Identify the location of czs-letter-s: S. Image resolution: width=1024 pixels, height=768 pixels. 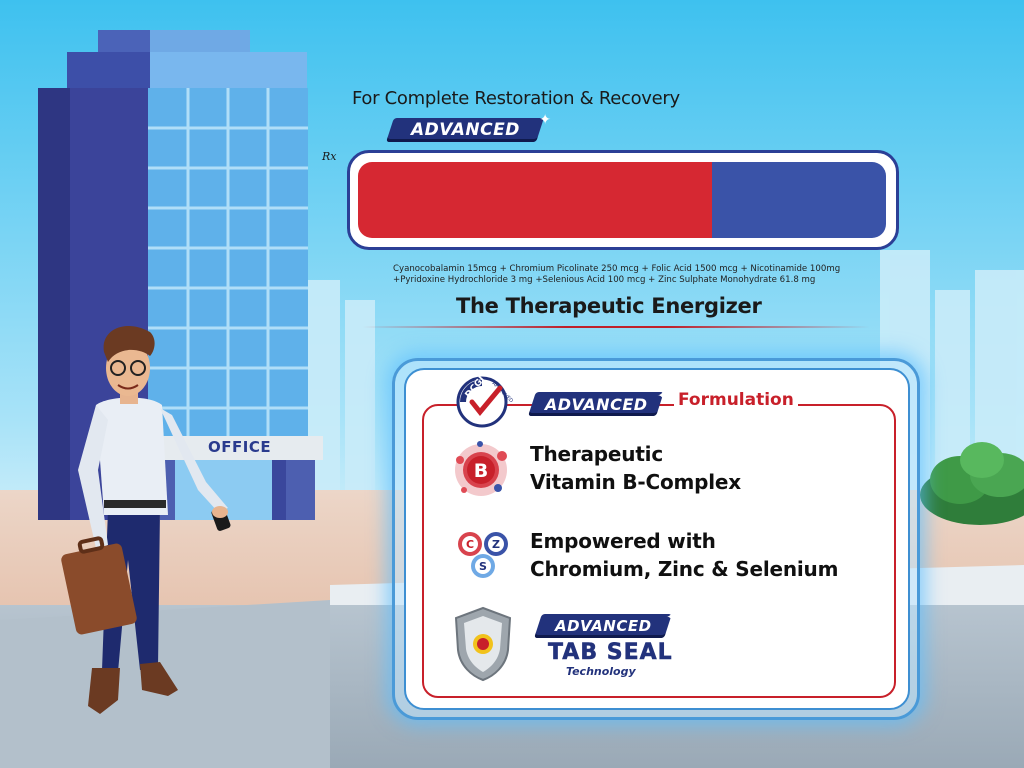
(483, 566).